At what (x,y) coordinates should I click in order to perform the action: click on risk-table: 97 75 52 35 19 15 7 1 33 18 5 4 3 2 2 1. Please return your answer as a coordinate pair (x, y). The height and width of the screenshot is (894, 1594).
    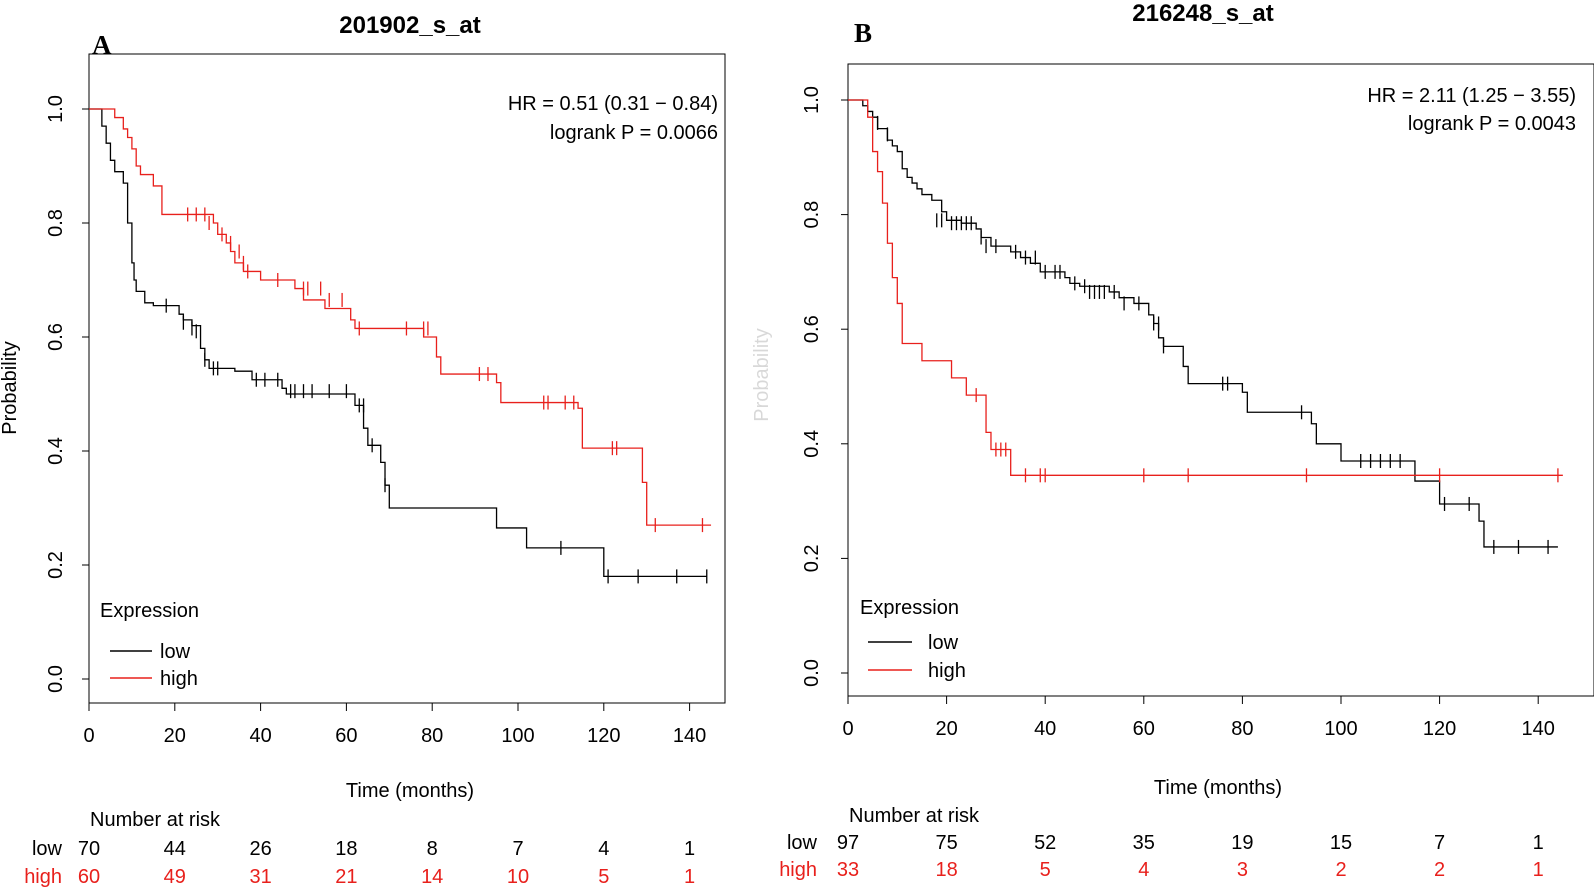
    Looking at the image, I should click on (1190, 856).